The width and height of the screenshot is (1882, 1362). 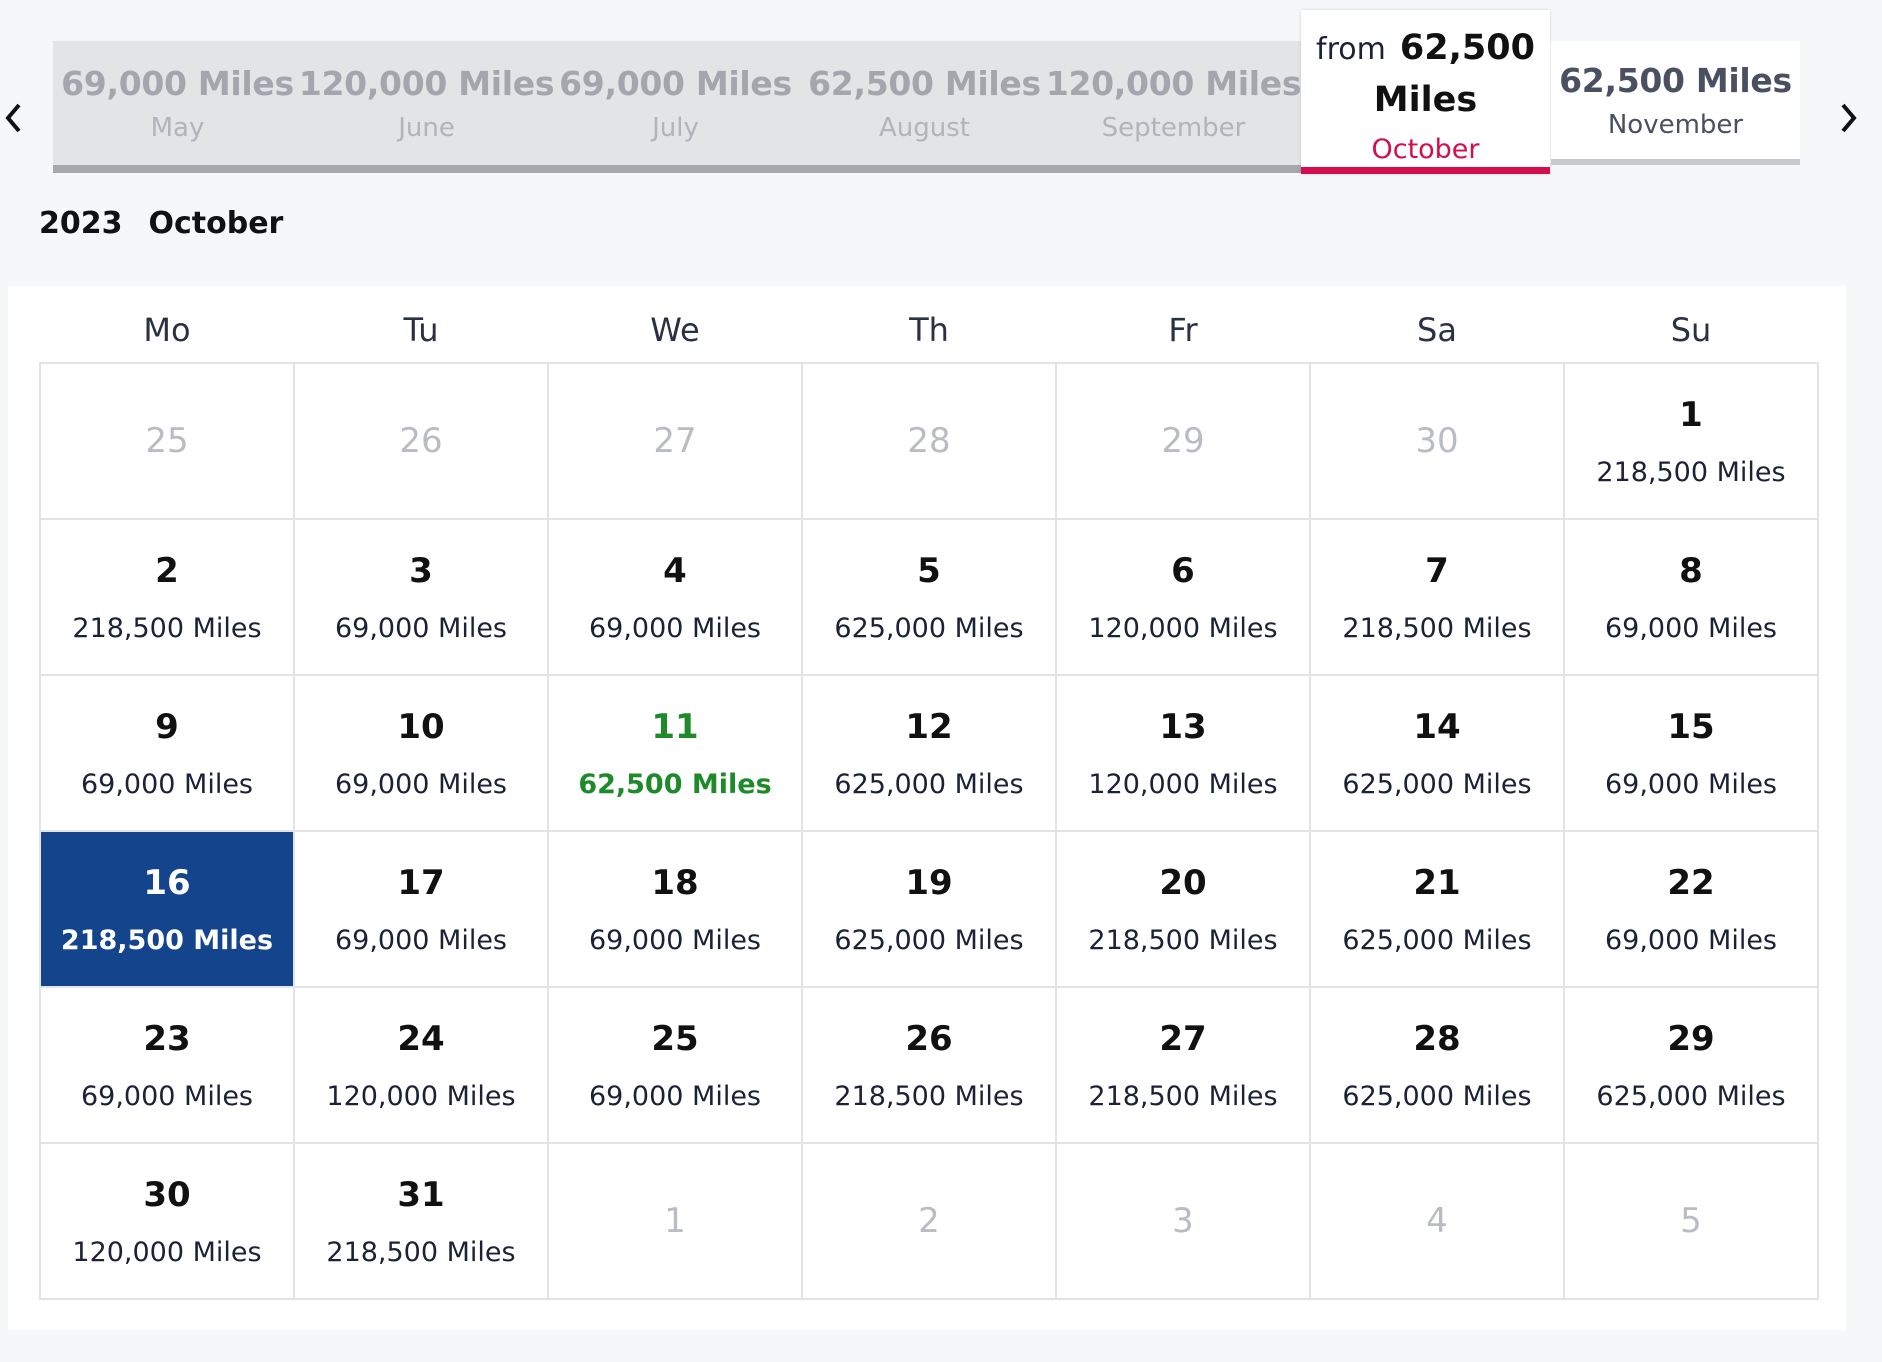 I want to click on calendar-day: 5 625,000 Miles, so click(x=930, y=598).